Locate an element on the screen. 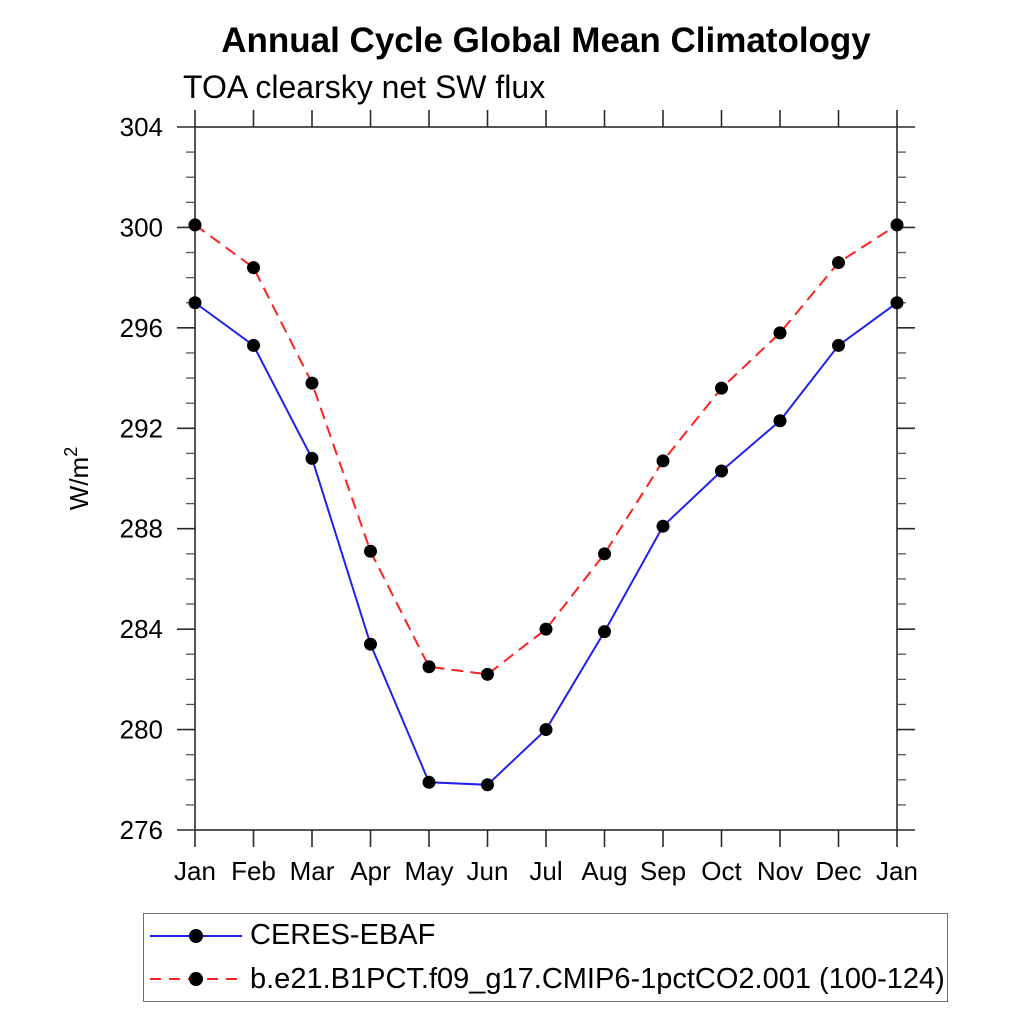  x-axis-label: Mar is located at coordinates (312, 871).